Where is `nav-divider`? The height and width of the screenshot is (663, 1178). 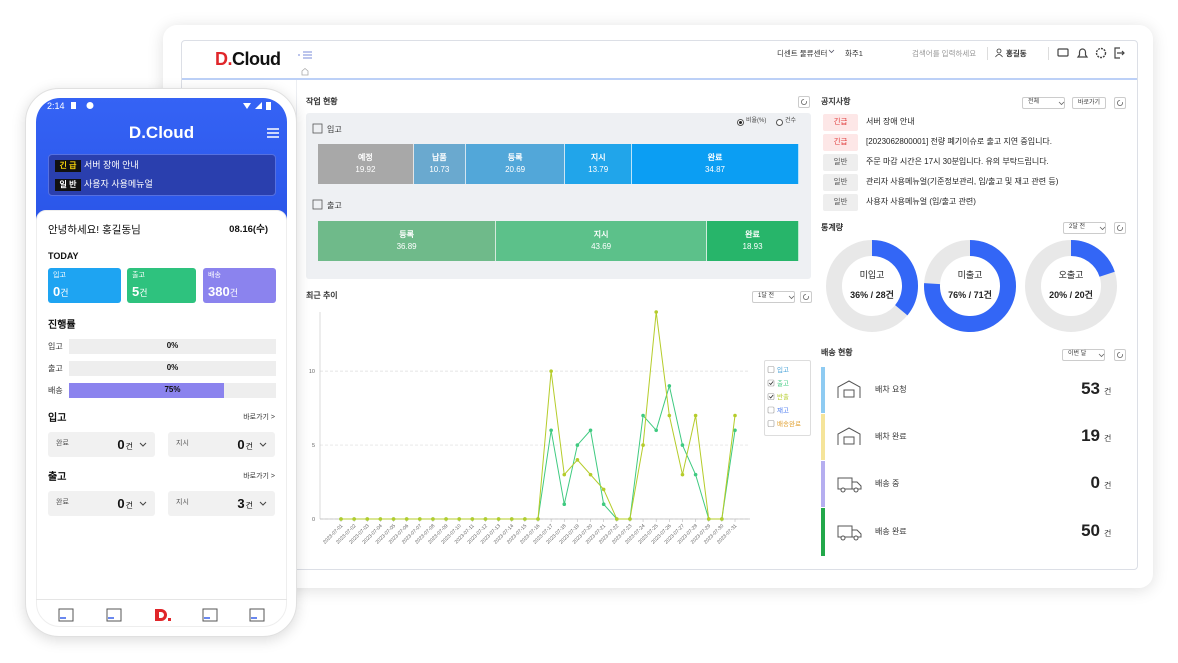 nav-divider is located at coordinates (161, 599).